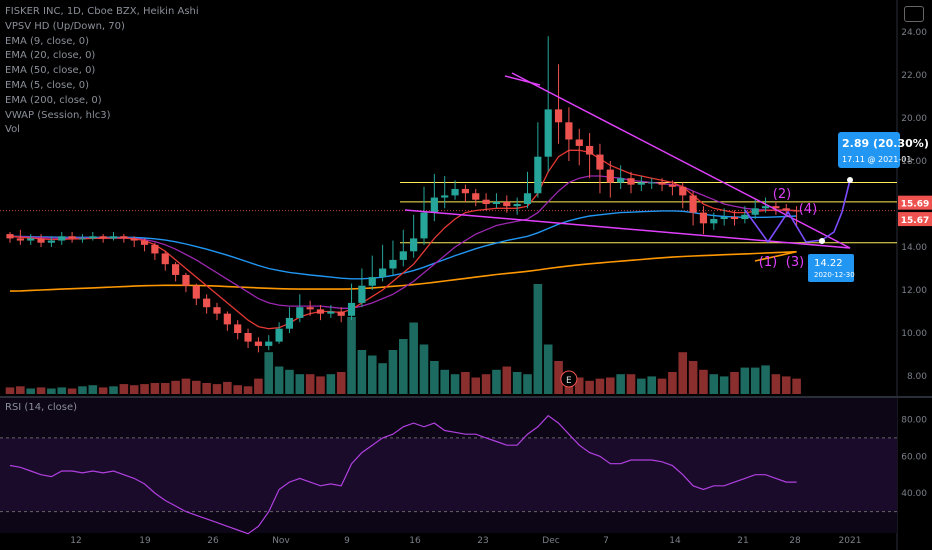 The image size is (932, 550). Describe the element at coordinates (53, 100) in the screenshot. I see `legend-indicator: EMA (200, close, 0)` at that location.